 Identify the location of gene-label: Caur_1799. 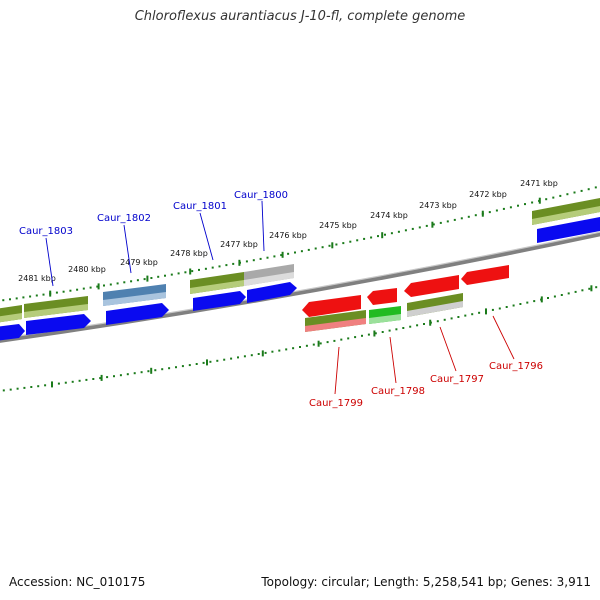
(336, 403).